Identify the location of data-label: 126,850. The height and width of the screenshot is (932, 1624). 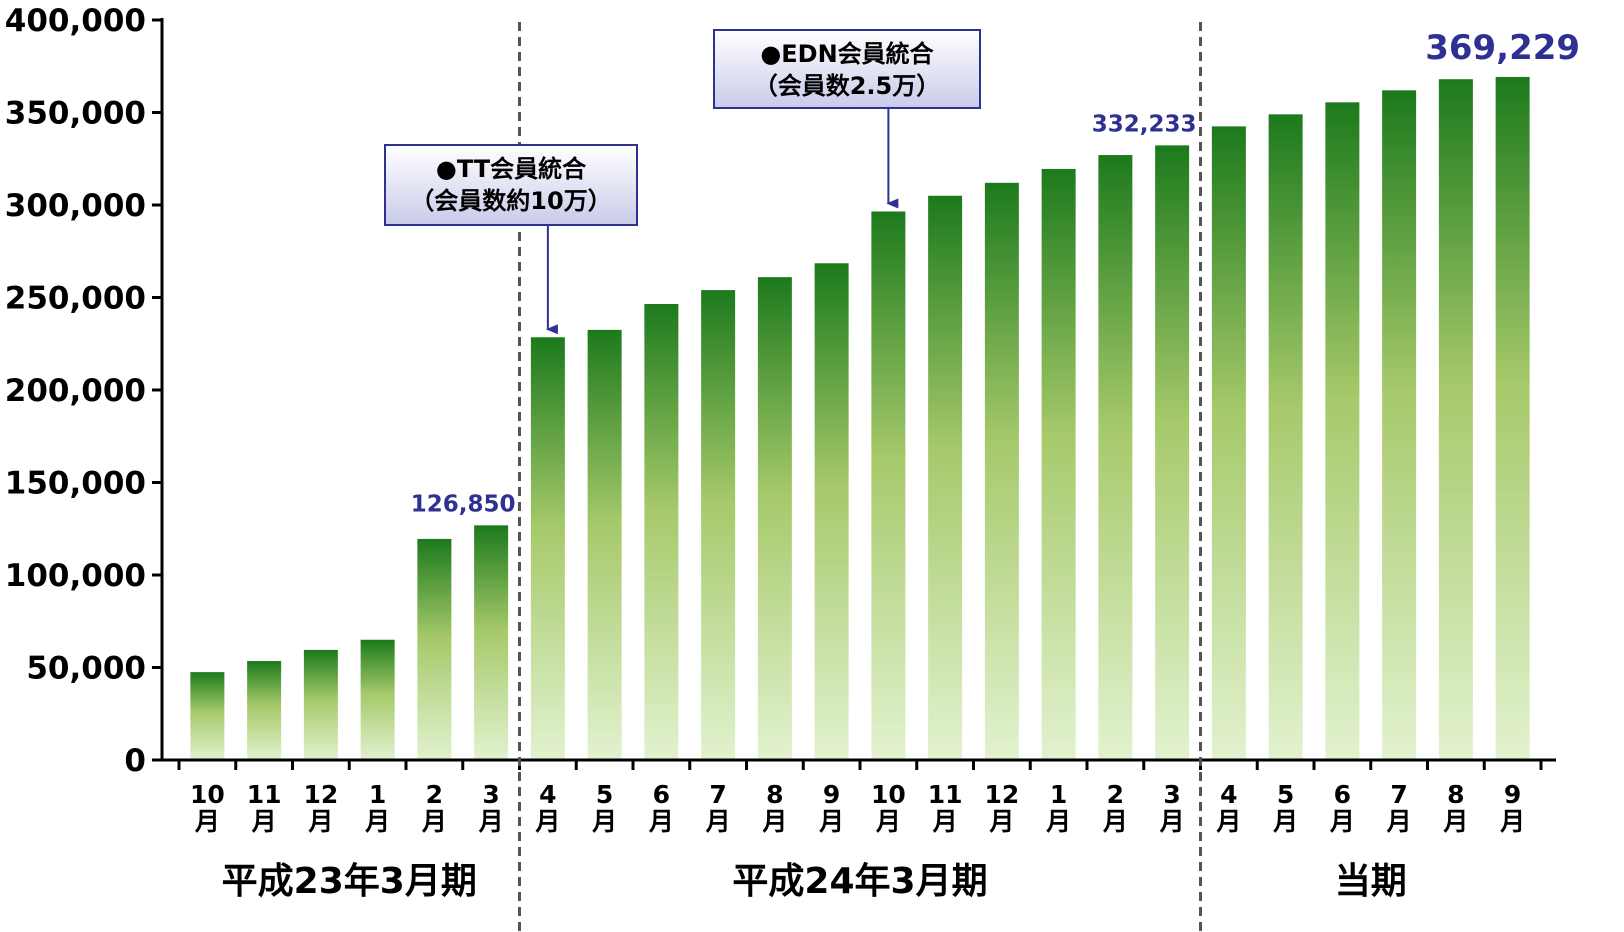
(463, 504).